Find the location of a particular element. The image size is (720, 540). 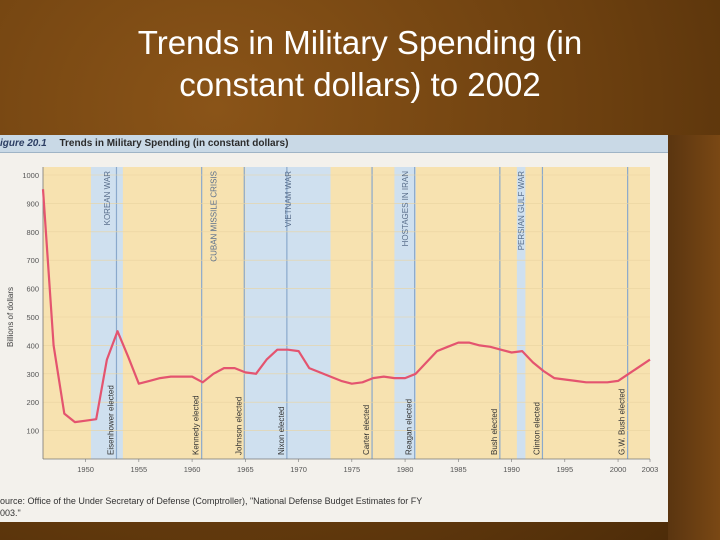

x-tick-label: 1980 is located at coordinates (405, 469).